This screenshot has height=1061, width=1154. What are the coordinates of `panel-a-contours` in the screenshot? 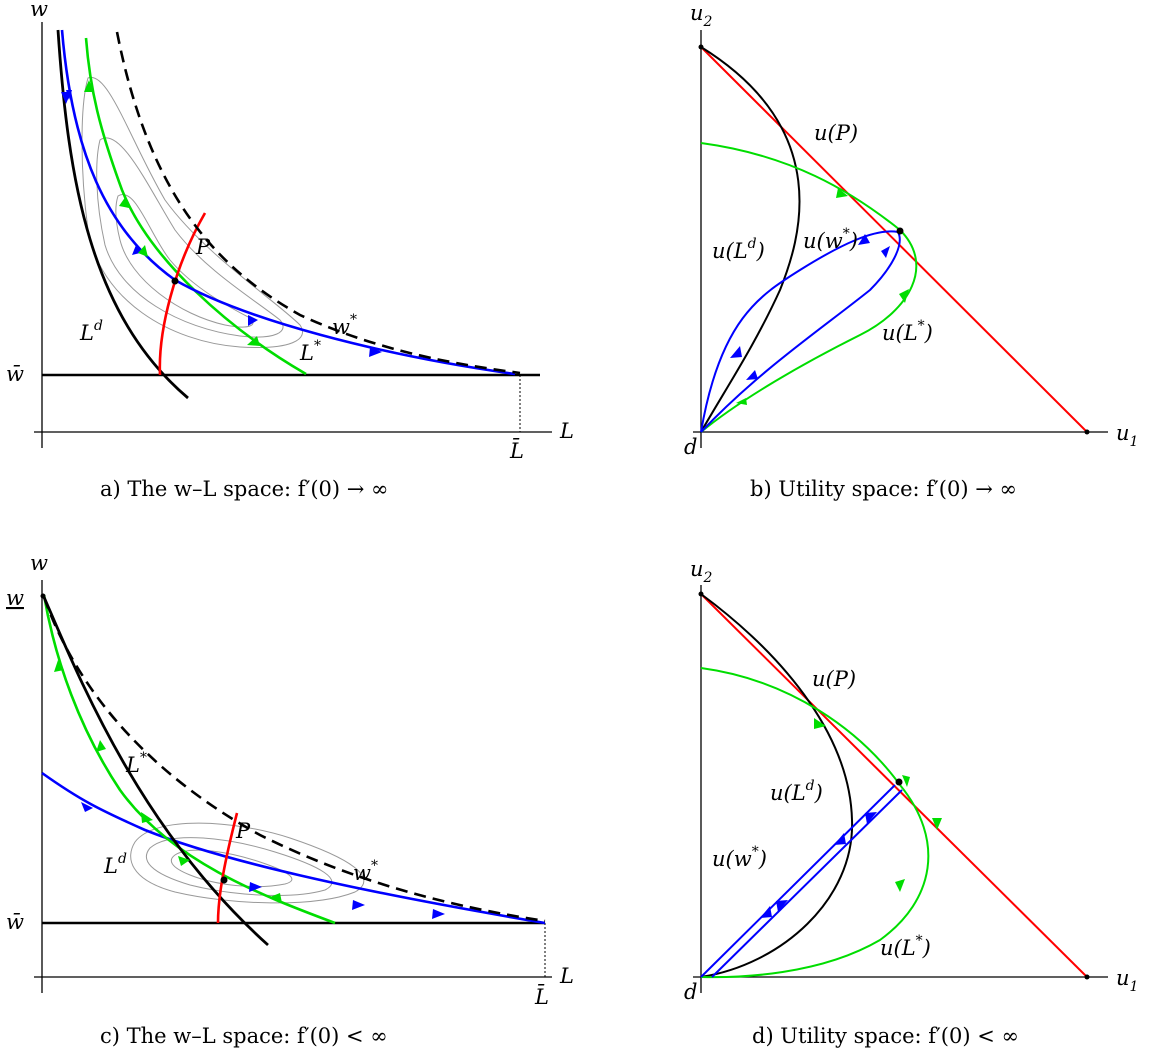 It's located at (192, 213).